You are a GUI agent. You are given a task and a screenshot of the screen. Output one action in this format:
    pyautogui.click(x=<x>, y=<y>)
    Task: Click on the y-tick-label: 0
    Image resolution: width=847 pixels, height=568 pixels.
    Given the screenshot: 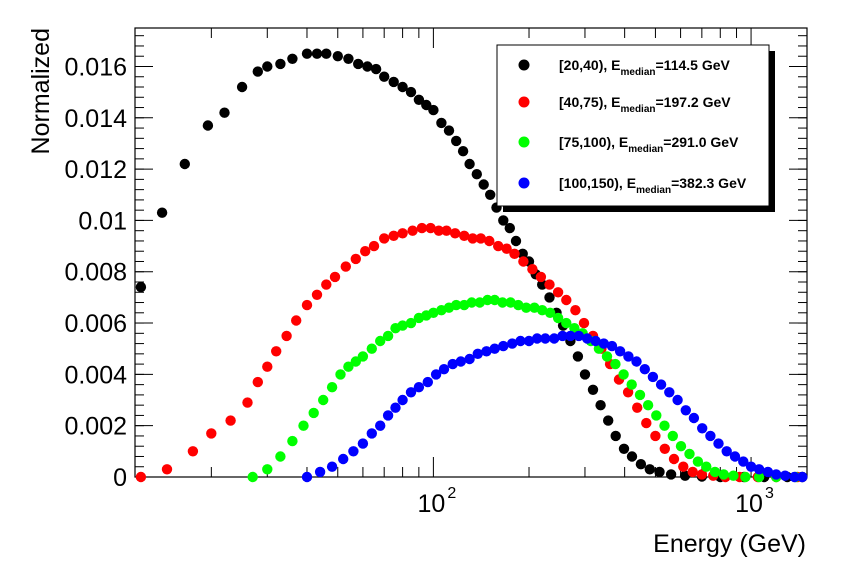 What is the action you would take?
    pyautogui.click(x=120, y=478)
    